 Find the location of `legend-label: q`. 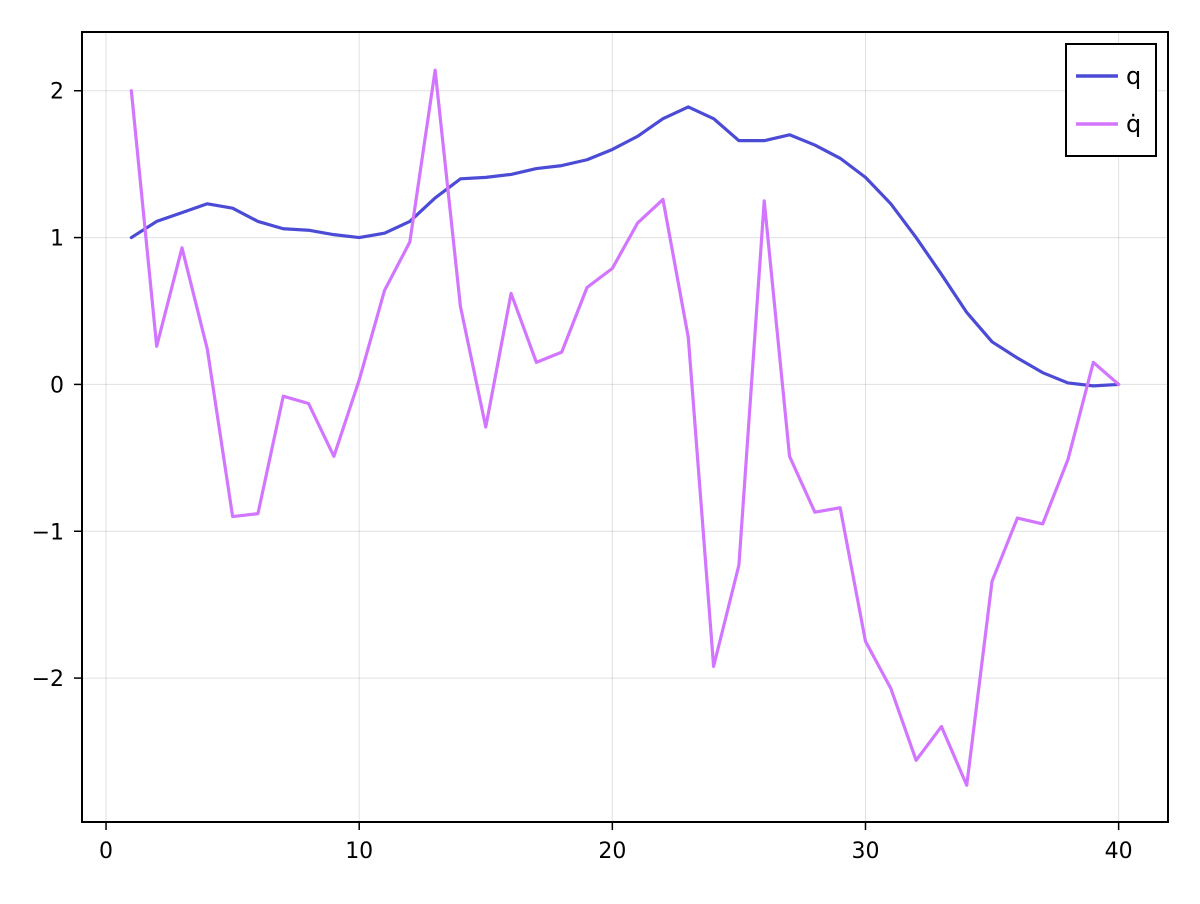

legend-label: q is located at coordinates (1133, 76).